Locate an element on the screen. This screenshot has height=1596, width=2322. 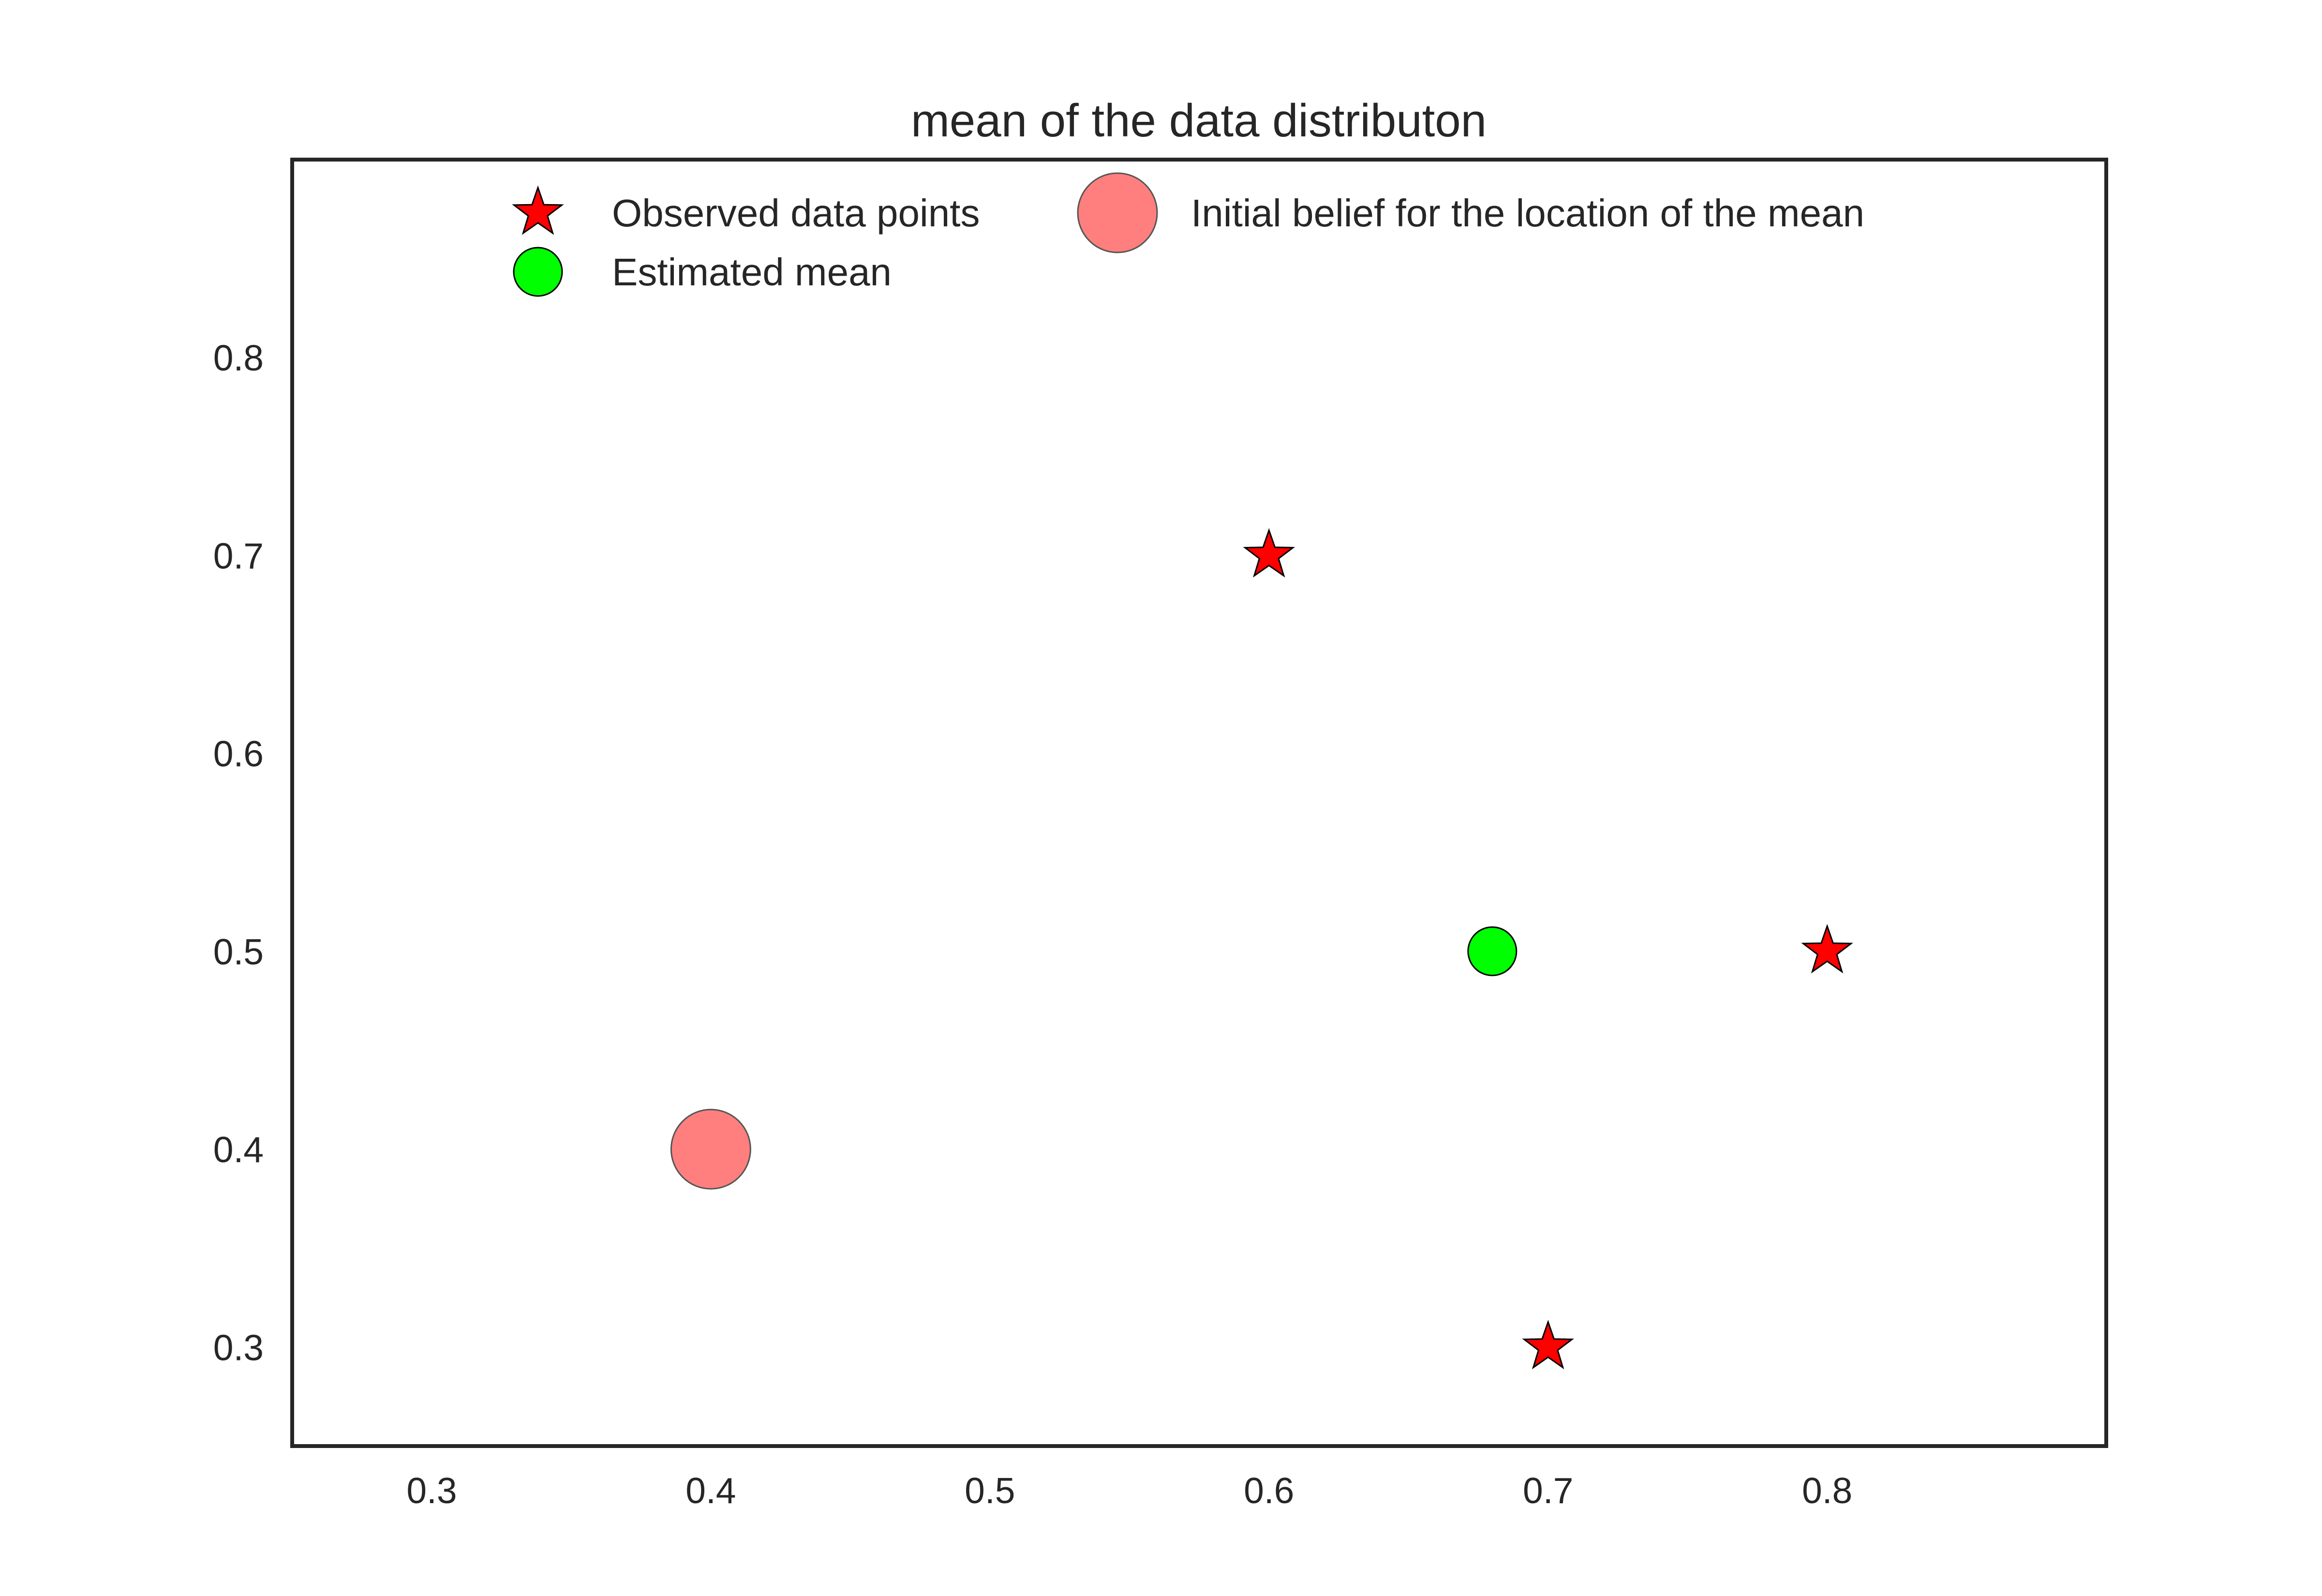
y-tick-label: 0.4 is located at coordinates (238, 1149).